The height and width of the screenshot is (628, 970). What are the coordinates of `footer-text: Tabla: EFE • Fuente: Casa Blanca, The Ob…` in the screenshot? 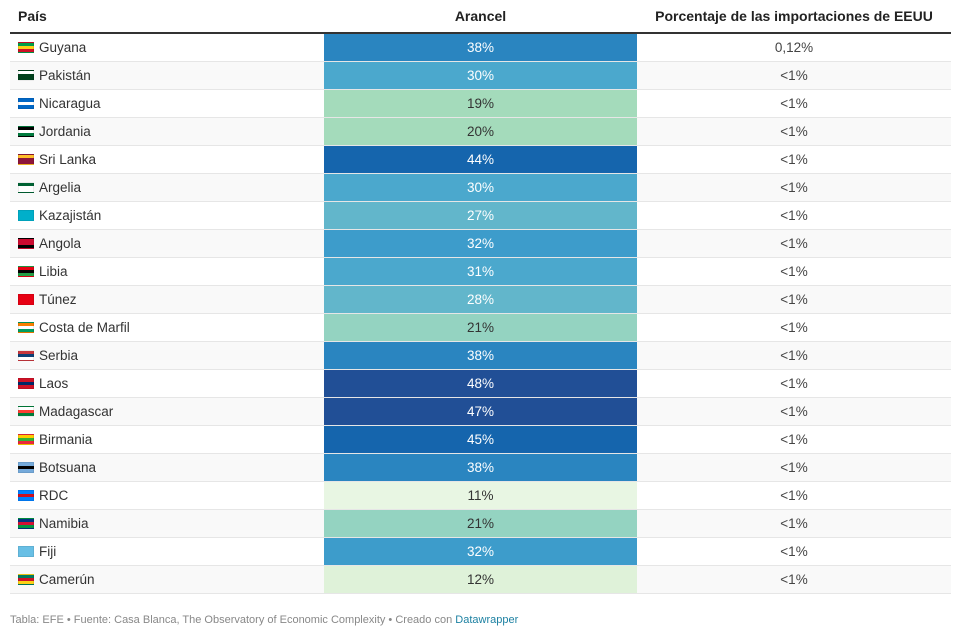 It's located at (233, 620).